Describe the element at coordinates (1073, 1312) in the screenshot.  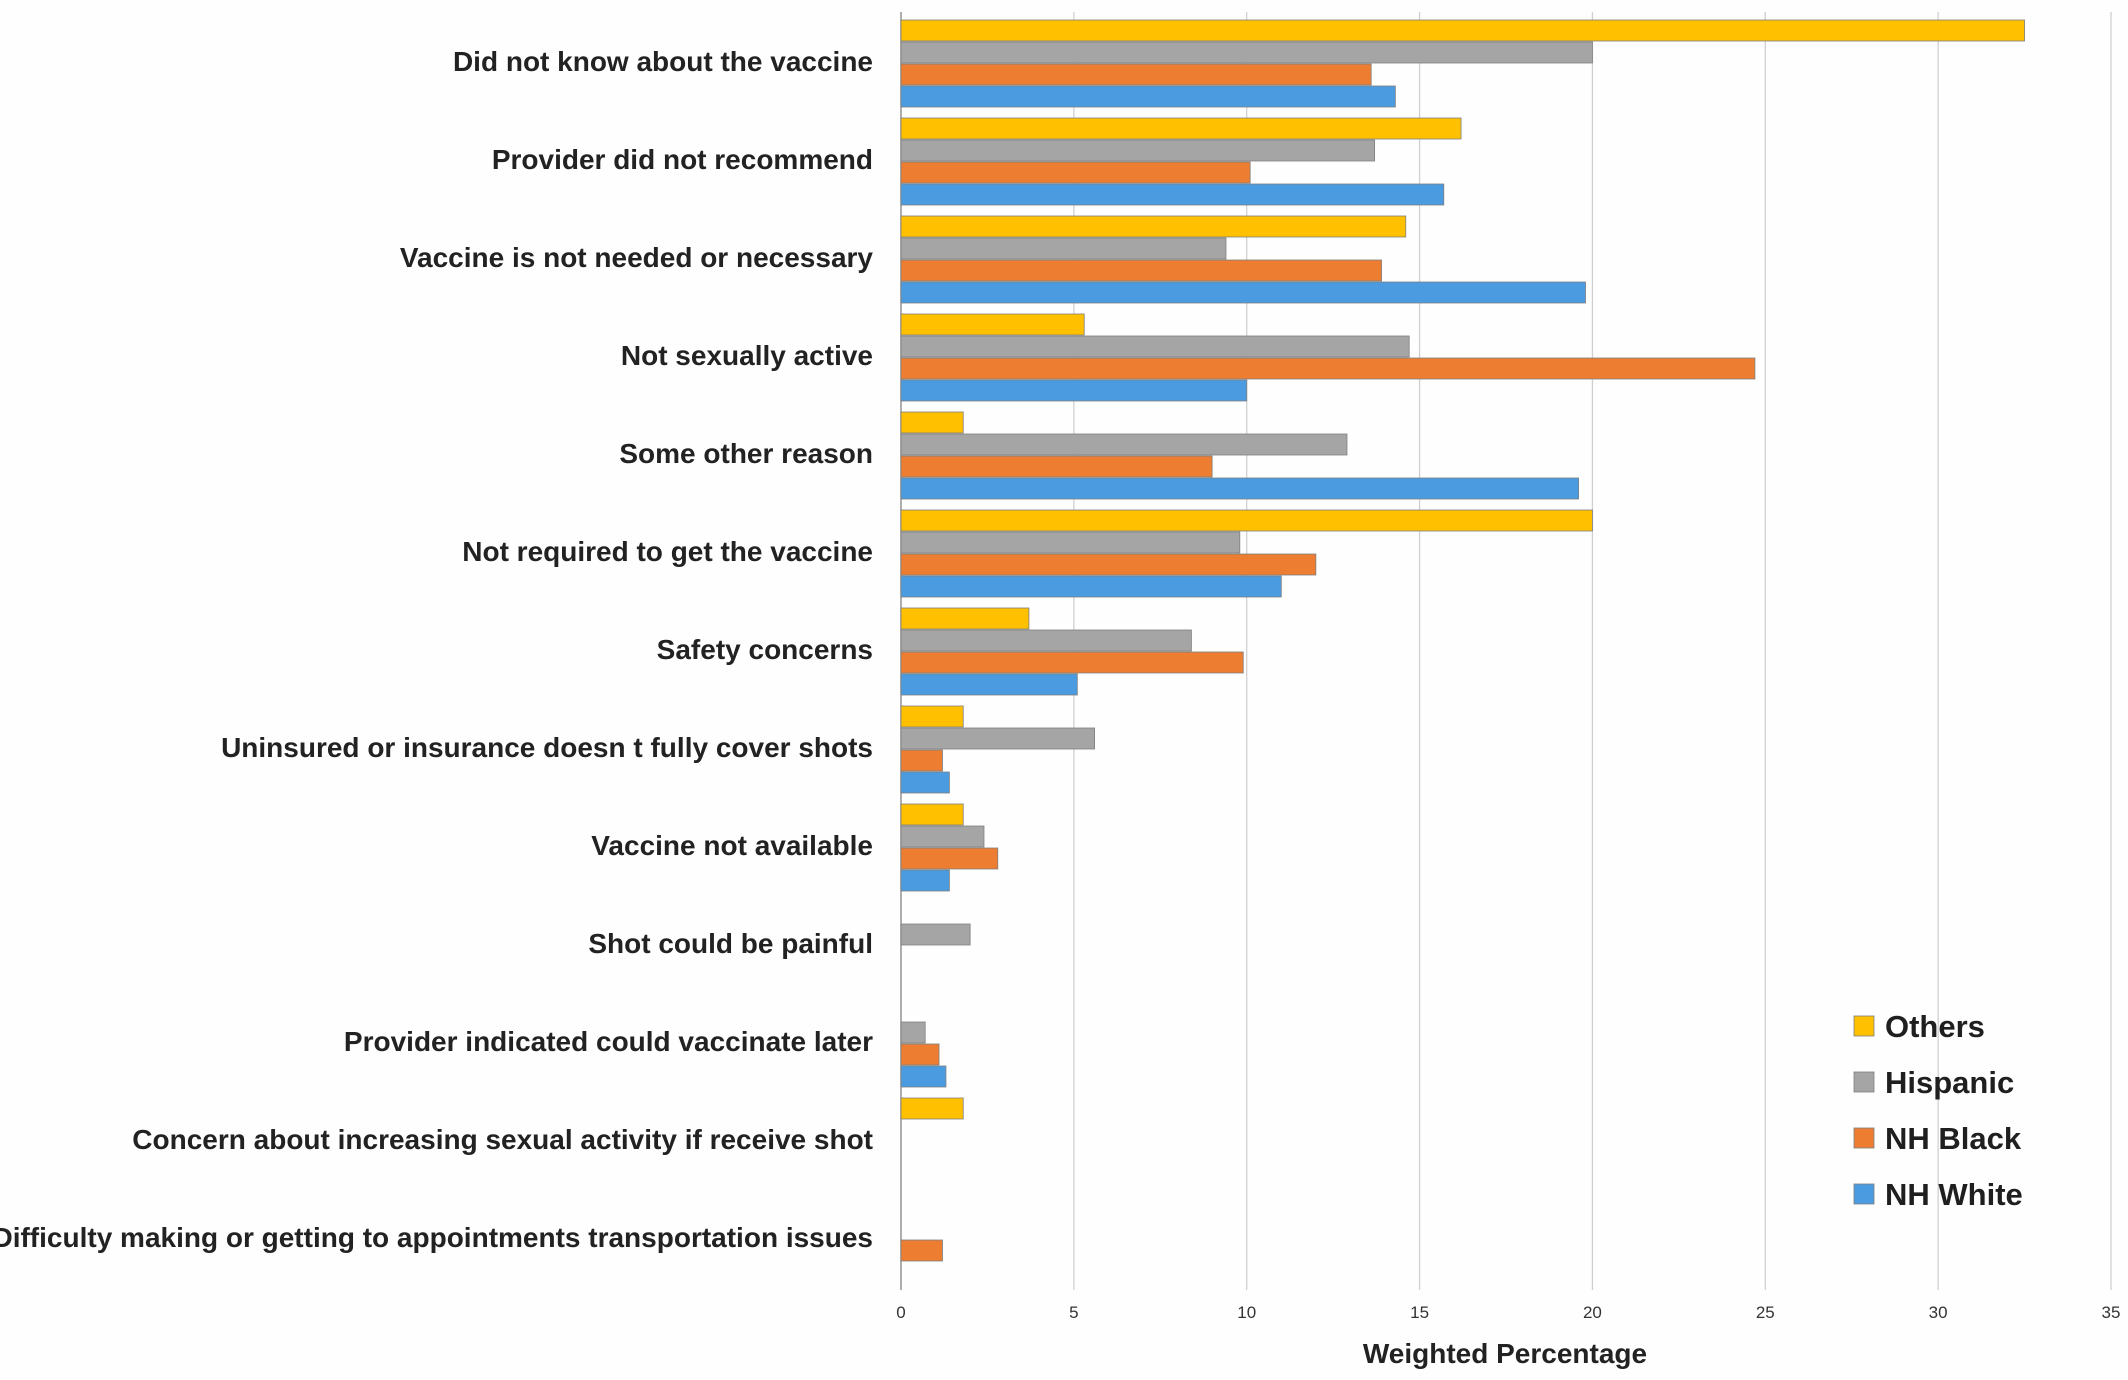
I see `x-tick-label: 5` at that location.